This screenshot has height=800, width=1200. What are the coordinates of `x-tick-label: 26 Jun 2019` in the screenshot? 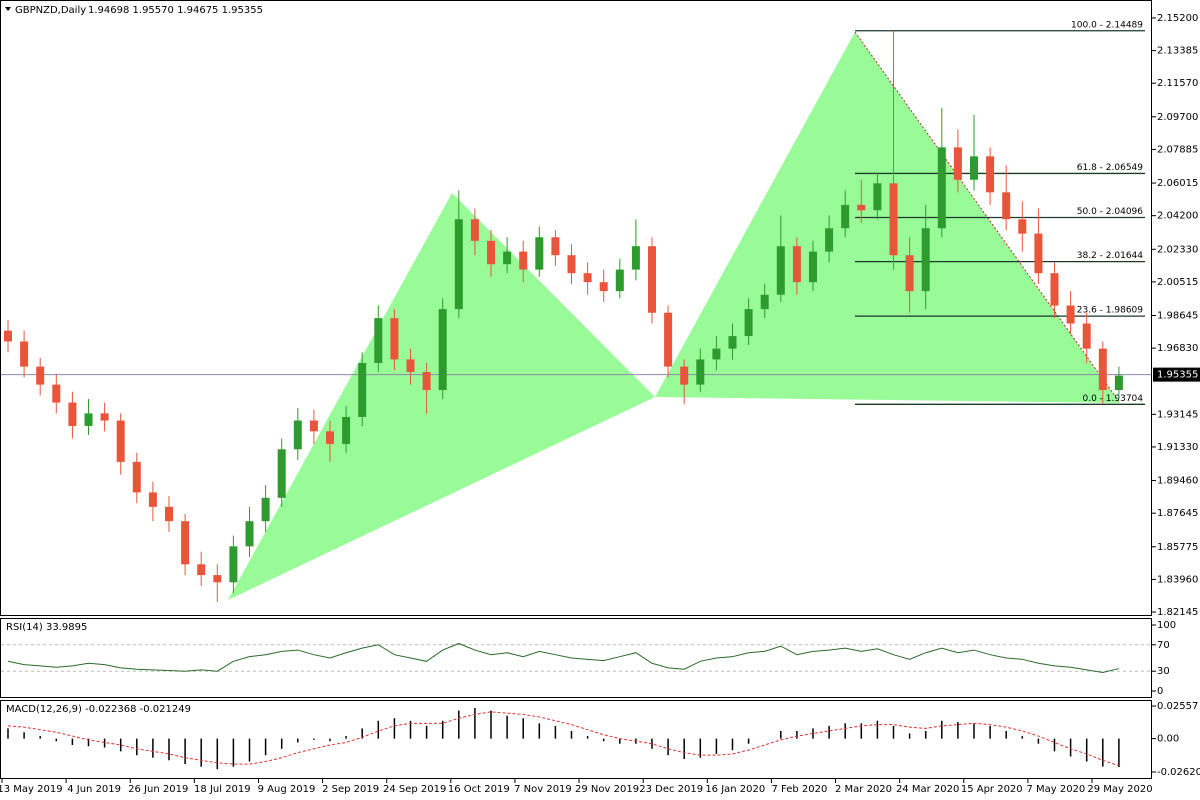 It's located at (158, 789).